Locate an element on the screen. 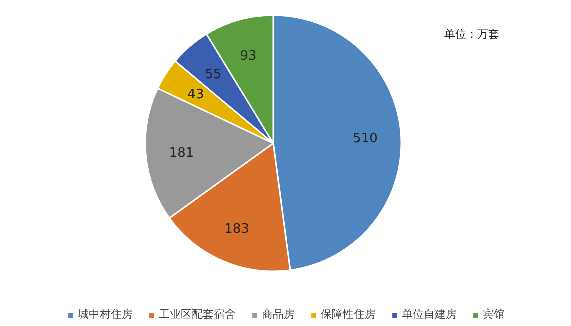 The image size is (571, 326). data-label: 510 is located at coordinates (365, 138).